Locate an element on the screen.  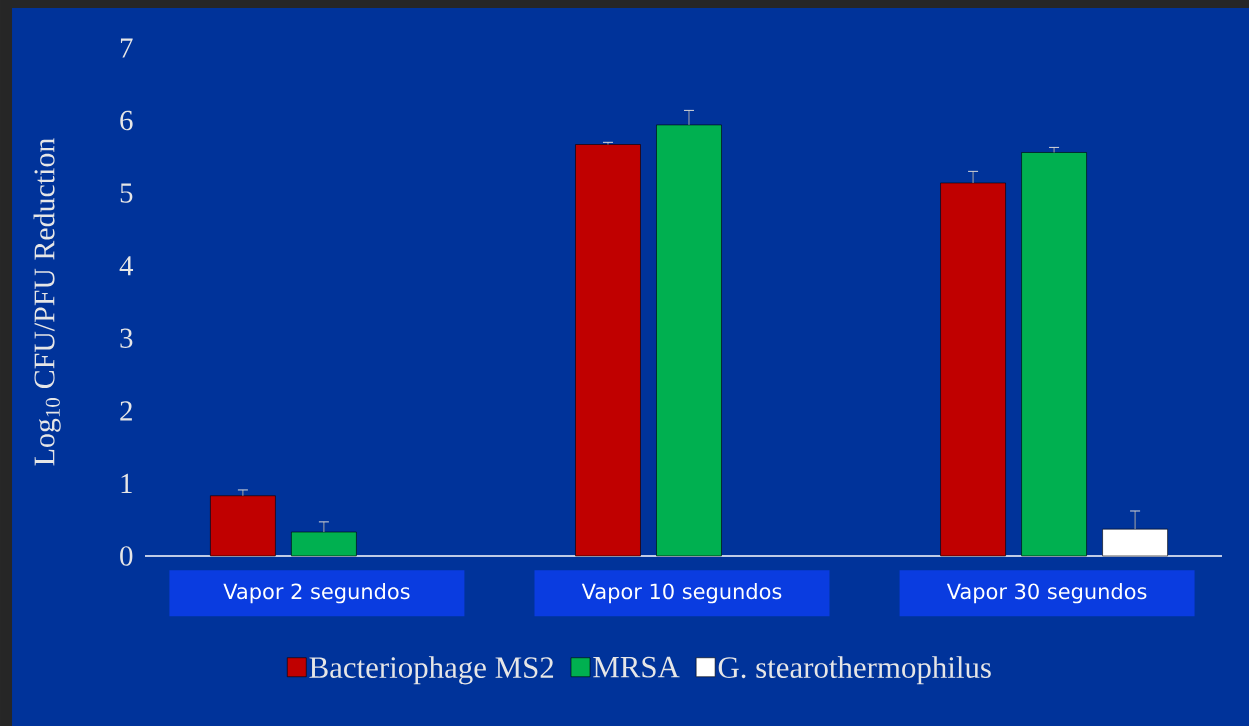
y-tick-label: 6 is located at coordinates (126, 120).